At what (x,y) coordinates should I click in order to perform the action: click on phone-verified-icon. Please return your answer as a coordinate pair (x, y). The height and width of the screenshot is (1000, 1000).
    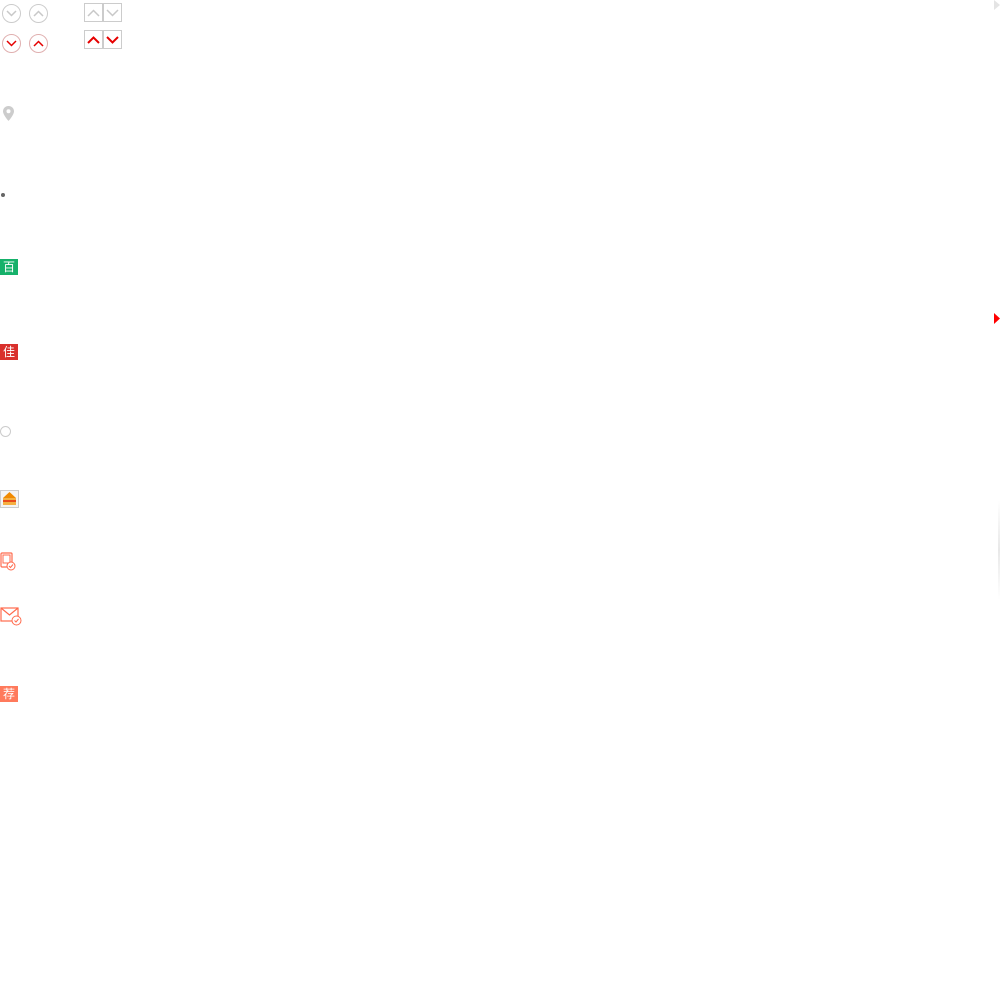
    Looking at the image, I should click on (8, 561).